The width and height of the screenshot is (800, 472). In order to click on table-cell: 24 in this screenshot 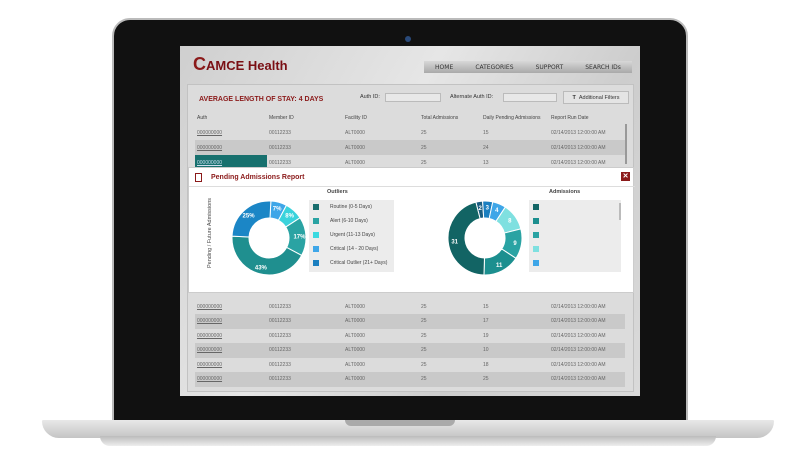, I will do `click(486, 147)`.